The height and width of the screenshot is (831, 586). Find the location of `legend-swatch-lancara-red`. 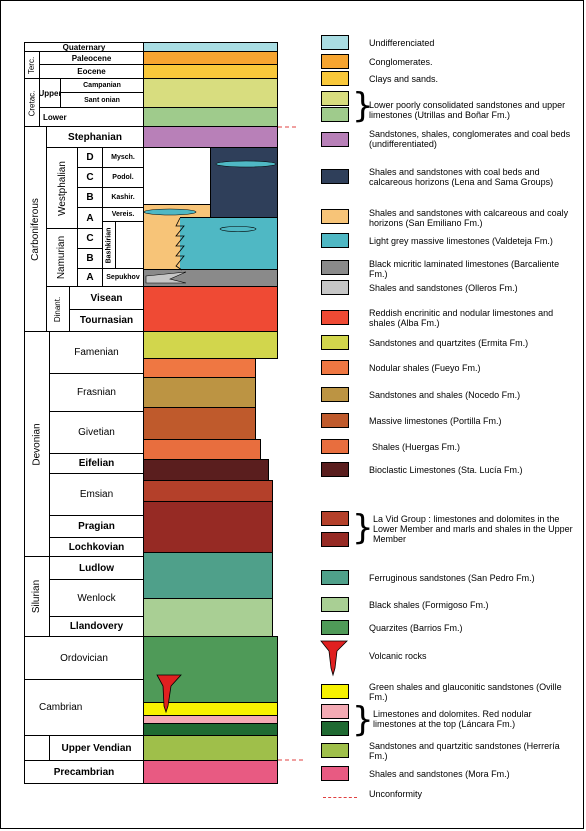

legend-swatch-lancara-red is located at coordinates (335, 711).